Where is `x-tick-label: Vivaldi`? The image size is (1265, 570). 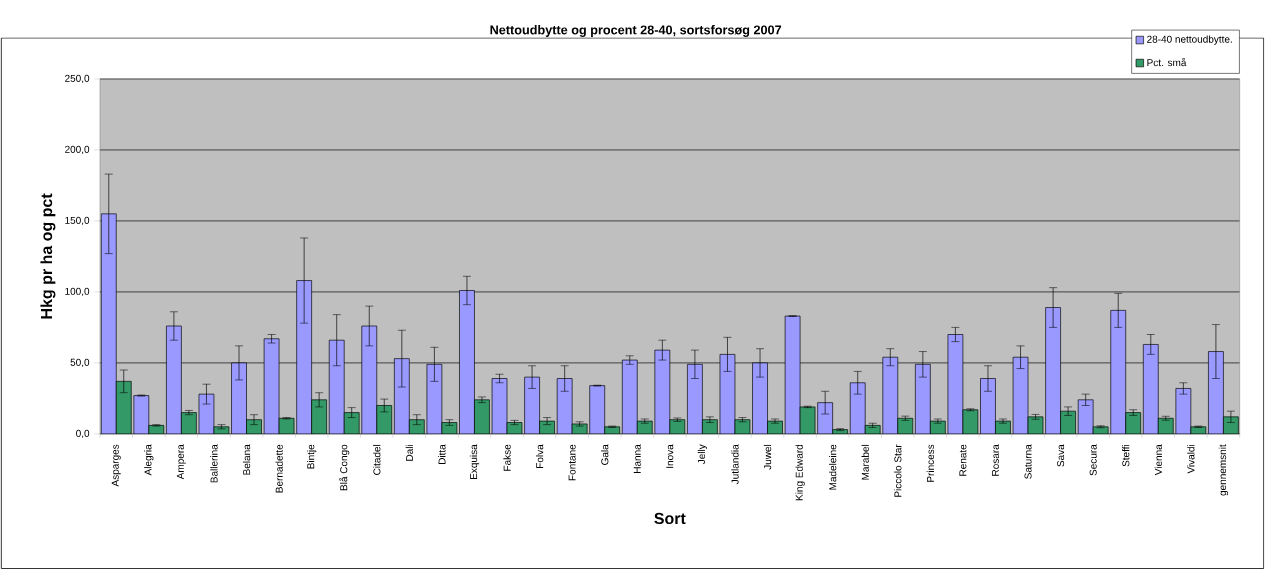 x-tick-label: Vivaldi is located at coordinates (1191, 459).